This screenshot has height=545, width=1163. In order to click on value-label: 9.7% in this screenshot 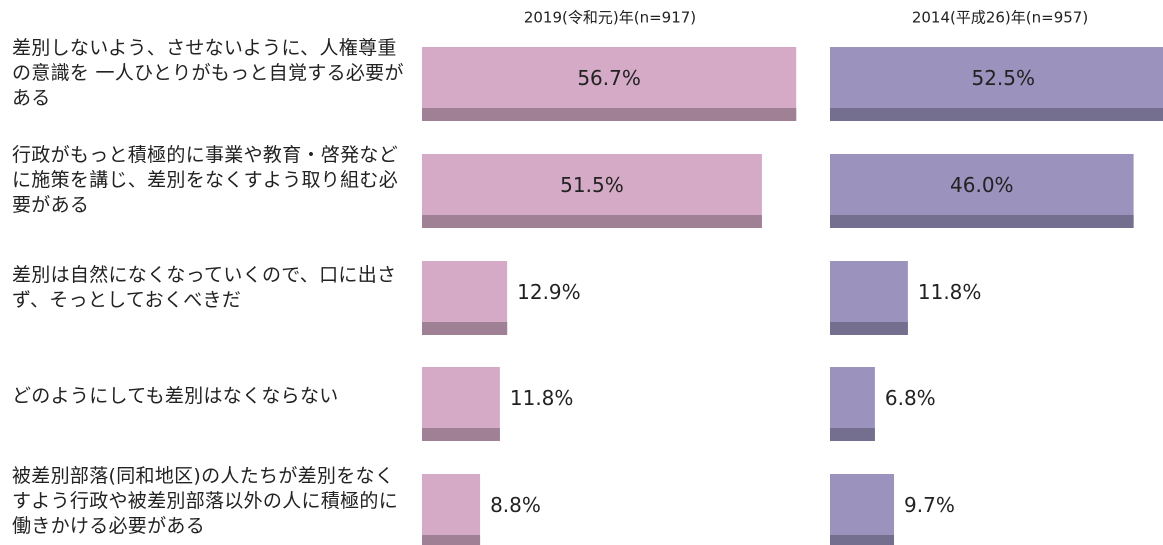, I will do `click(929, 505)`.